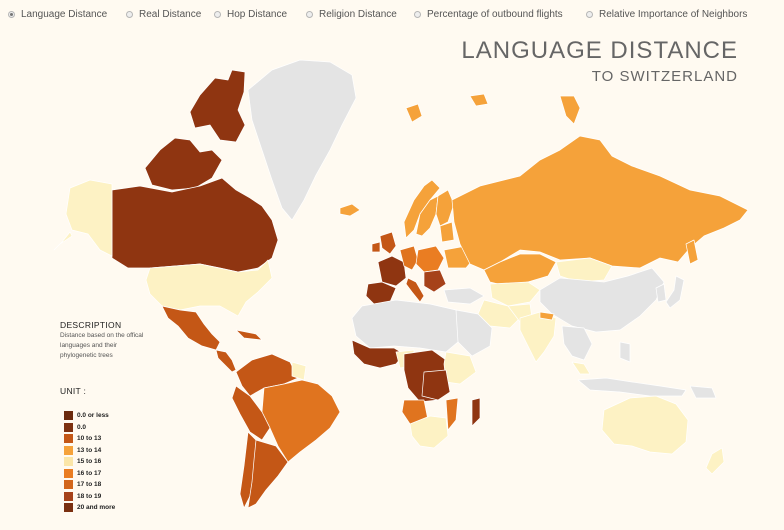 Image resolution: width=784 pixels, height=530 pixels. I want to click on region-germany, so click(409, 258).